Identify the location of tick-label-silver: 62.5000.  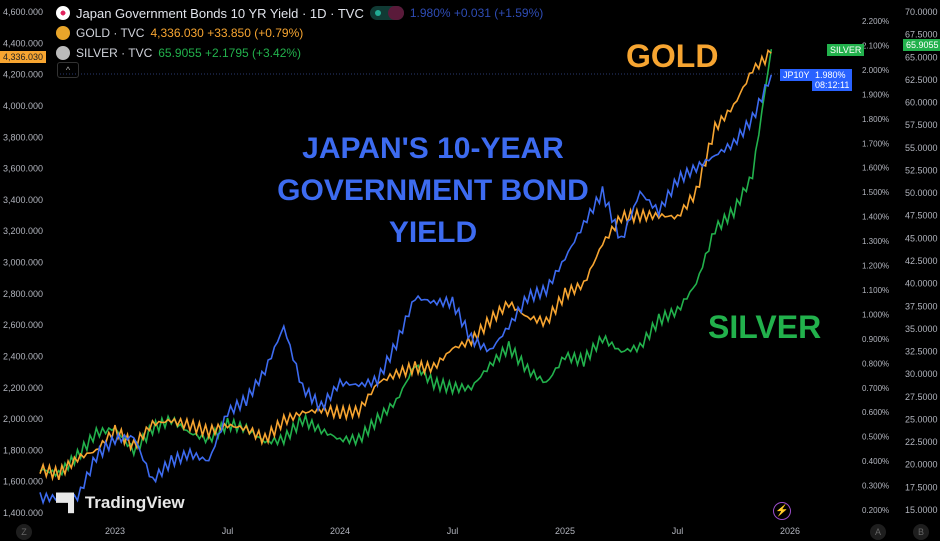
(921, 80).